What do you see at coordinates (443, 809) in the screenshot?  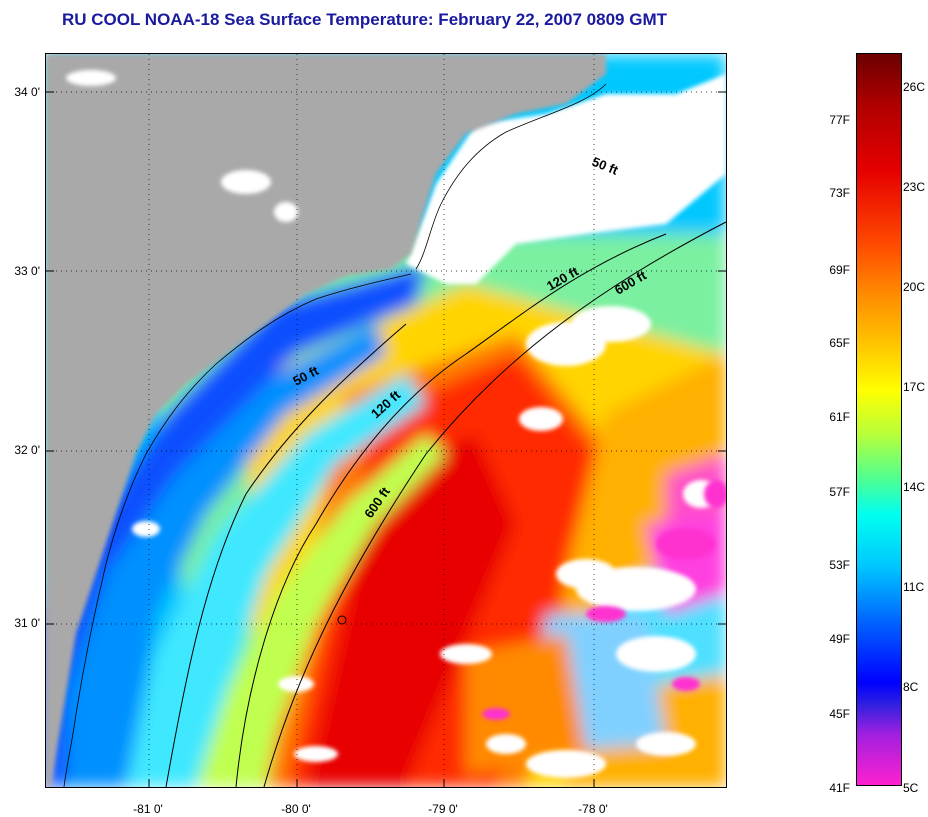 I see `lon-label: -79 0'` at bounding box center [443, 809].